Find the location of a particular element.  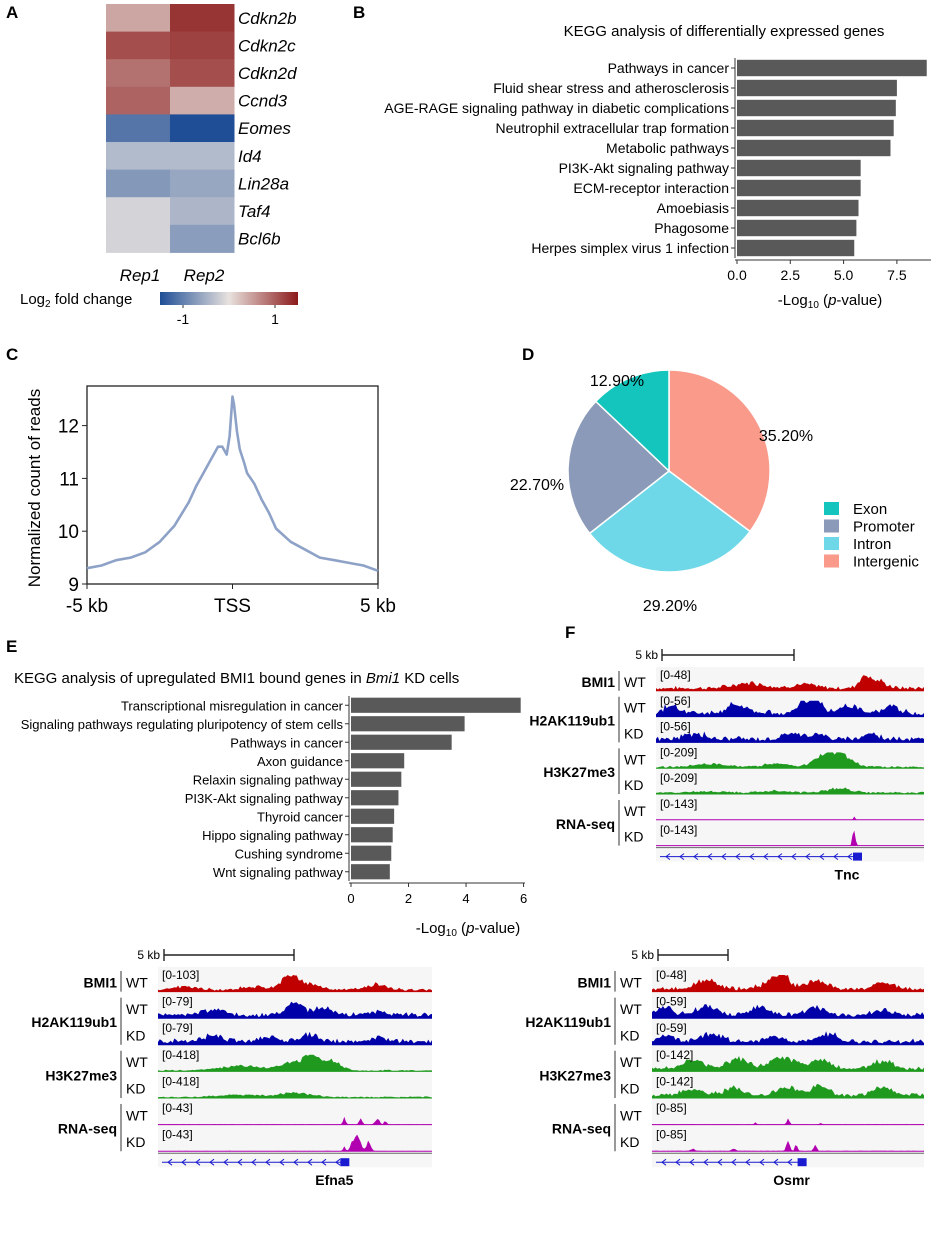

line-chart-panel-c: 9 10 11 12 -5 kb TSS 5 kb is located at coordinates (227, 501).